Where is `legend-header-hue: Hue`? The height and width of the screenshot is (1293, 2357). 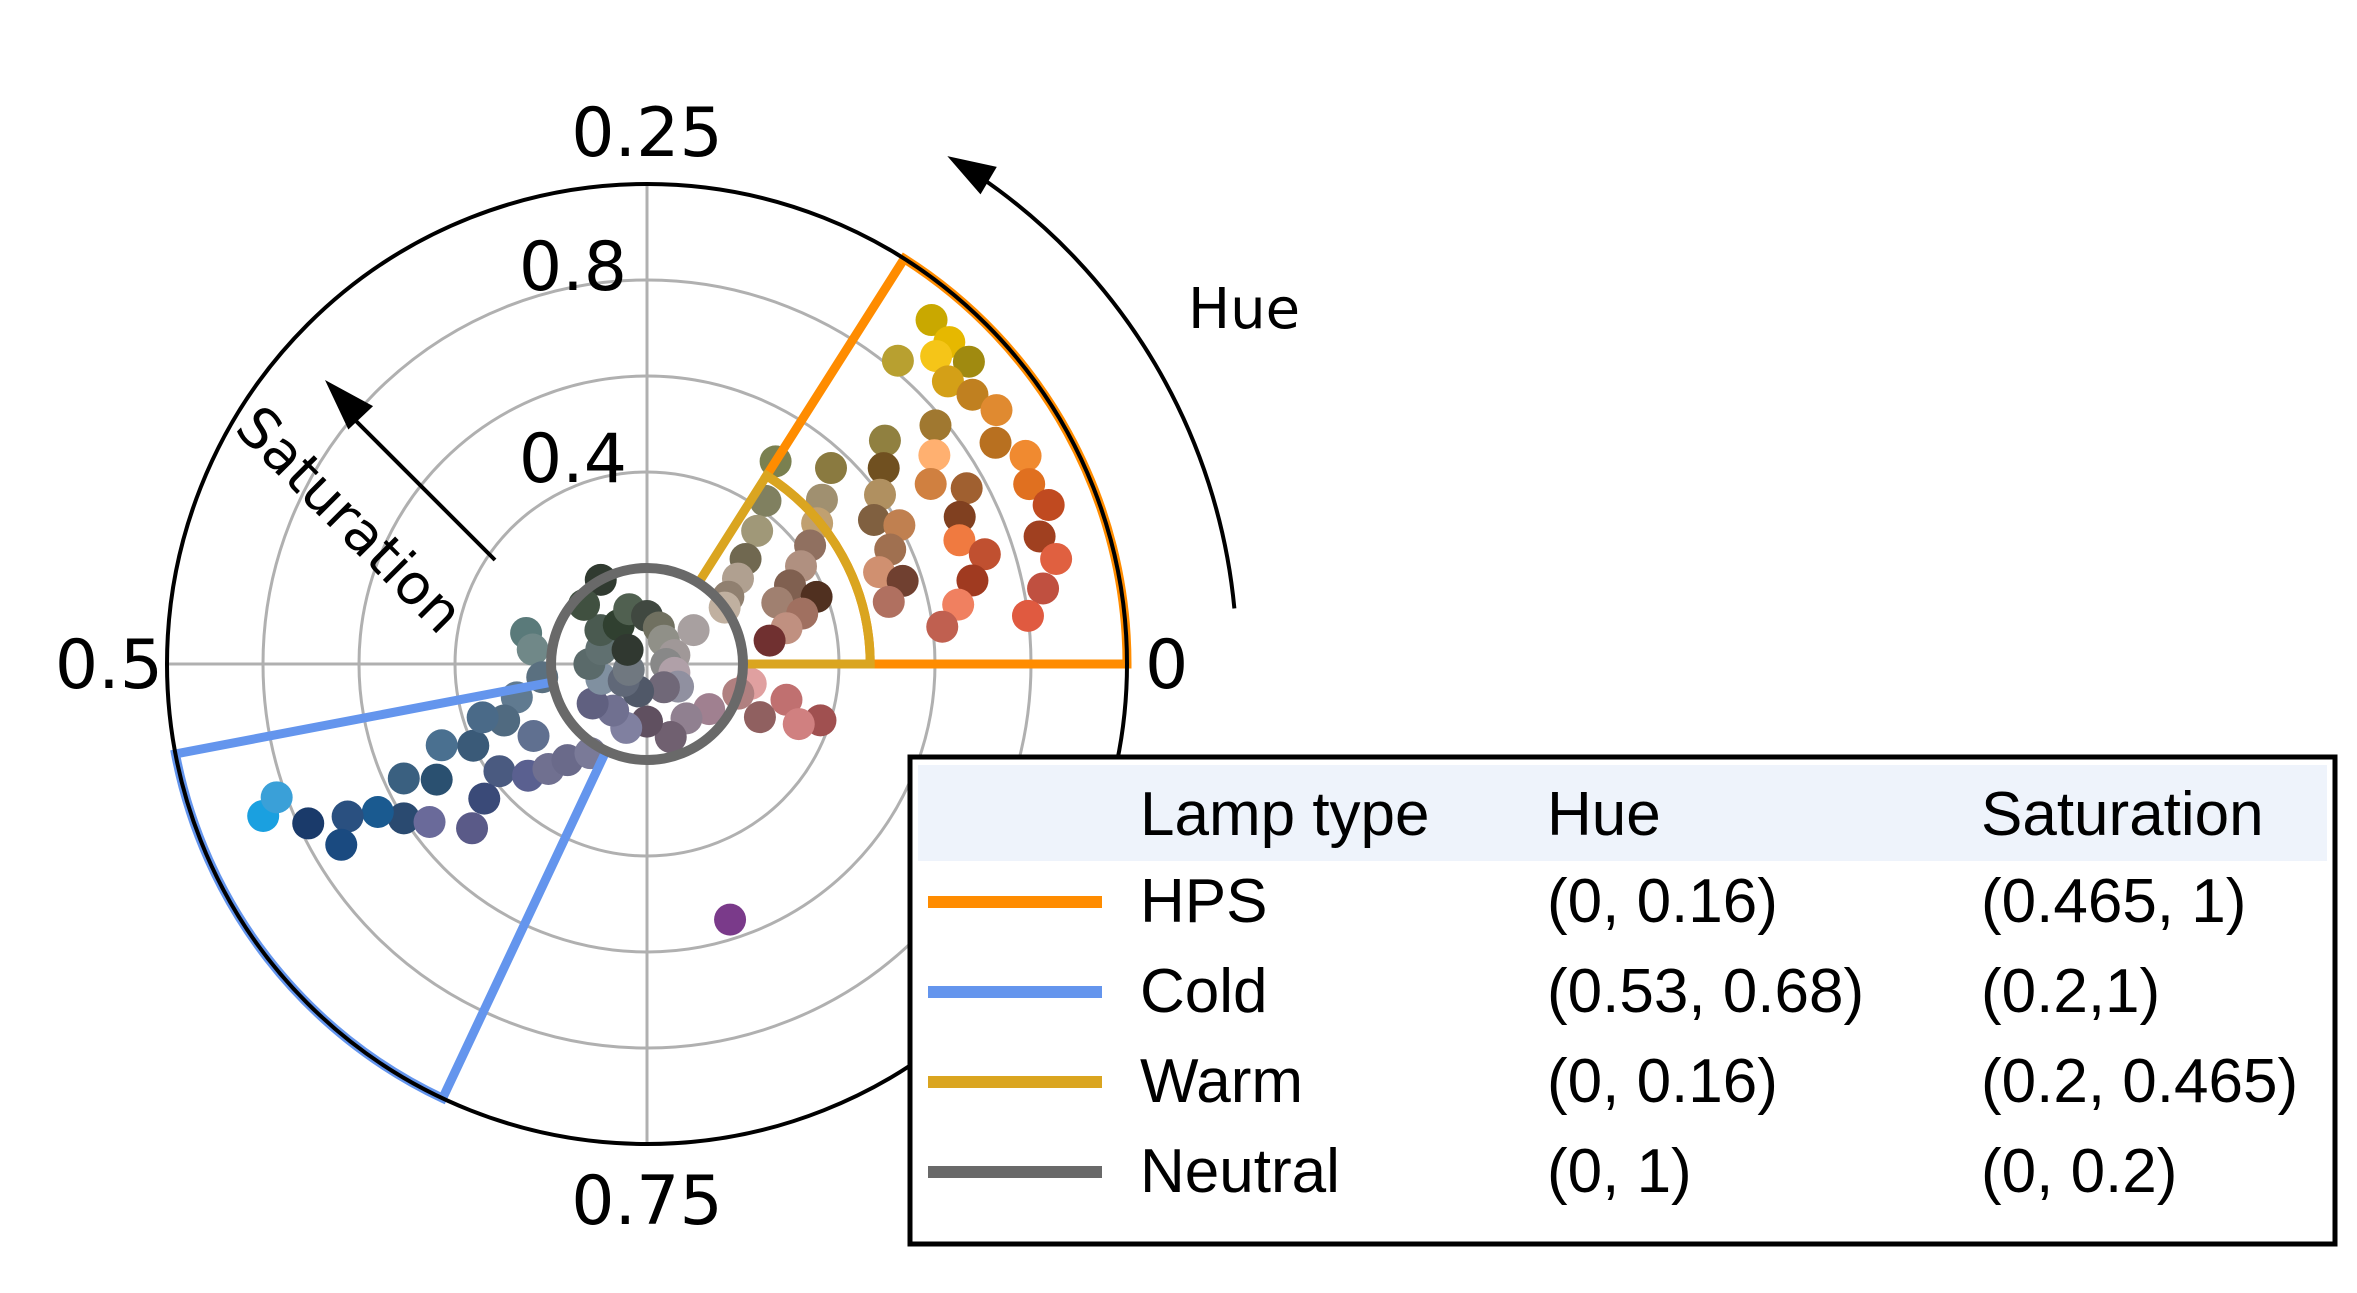
legend-header-hue: Hue is located at coordinates (1604, 814).